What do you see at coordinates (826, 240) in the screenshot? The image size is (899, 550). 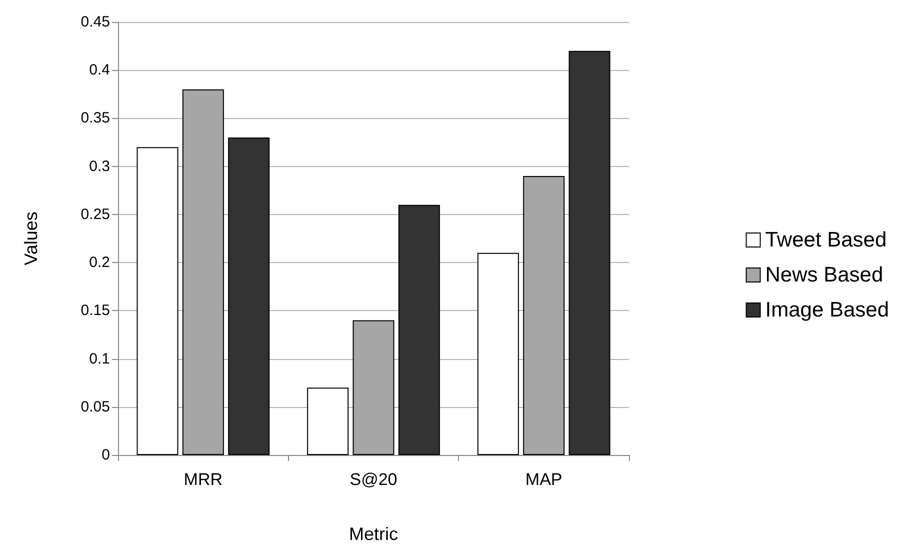 I see `legend-label: Tweet Based` at bounding box center [826, 240].